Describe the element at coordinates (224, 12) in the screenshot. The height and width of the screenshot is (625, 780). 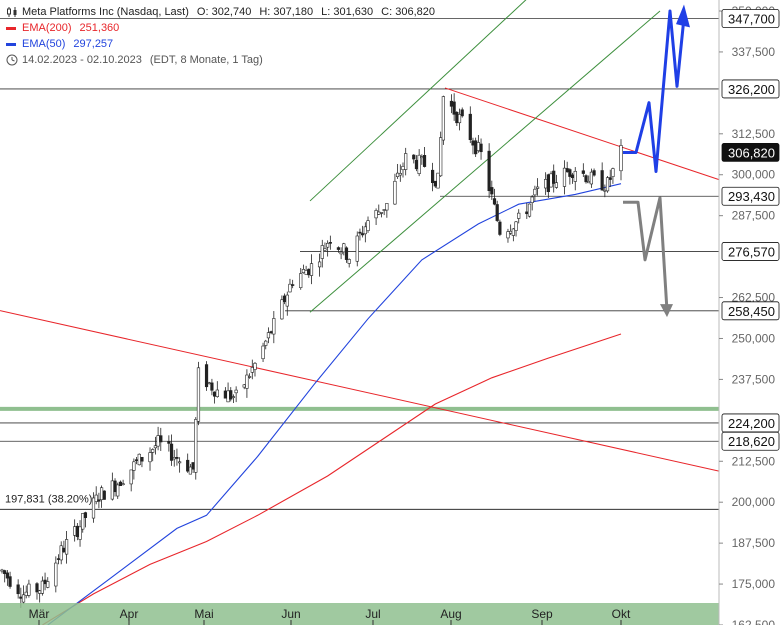
I see `ohlc-open: O: 302,740` at that location.